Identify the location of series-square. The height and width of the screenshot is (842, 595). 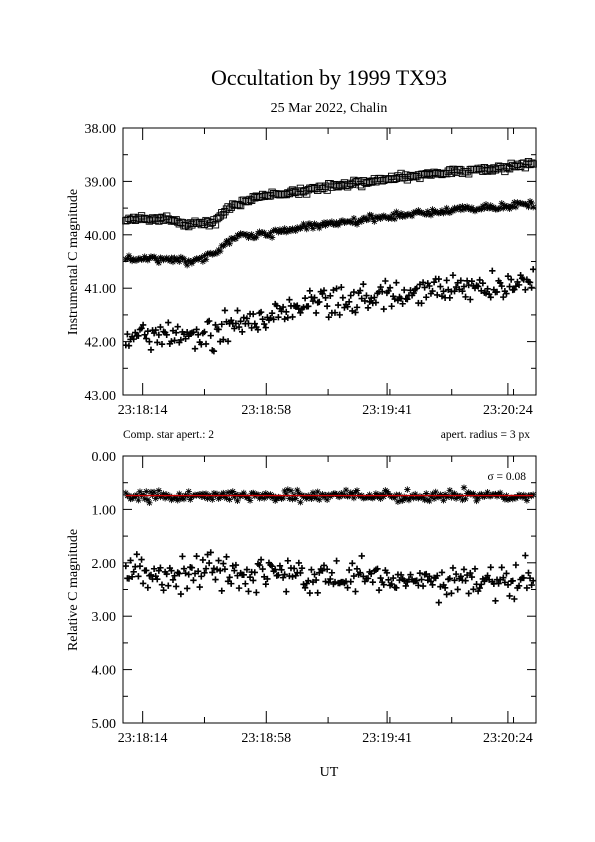
(329, 194).